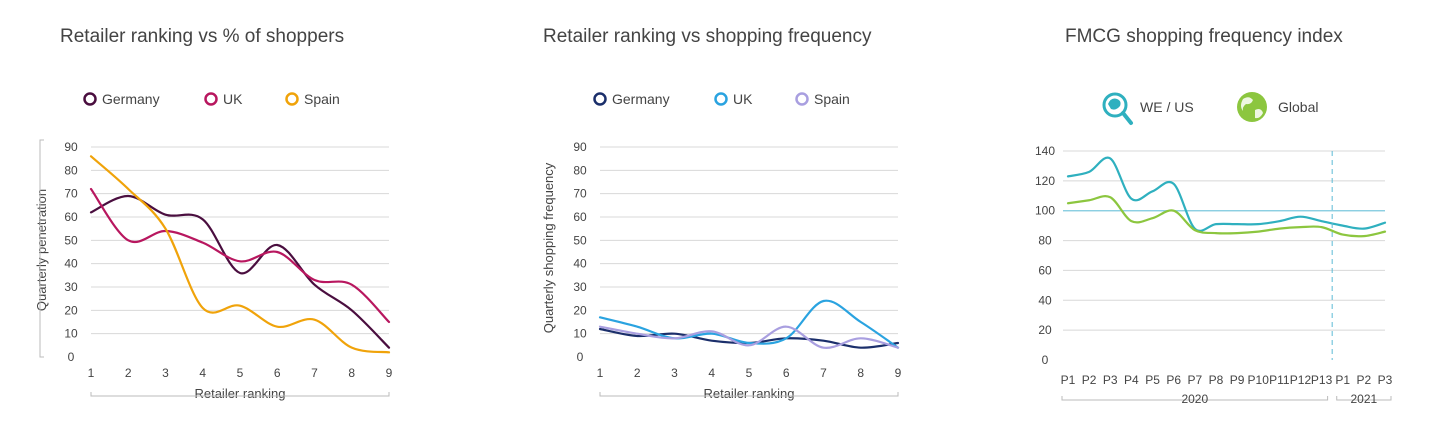 The image size is (1456, 433). What do you see at coordinates (1301, 380) in the screenshot?
I see `x-tick-label: P12` at bounding box center [1301, 380].